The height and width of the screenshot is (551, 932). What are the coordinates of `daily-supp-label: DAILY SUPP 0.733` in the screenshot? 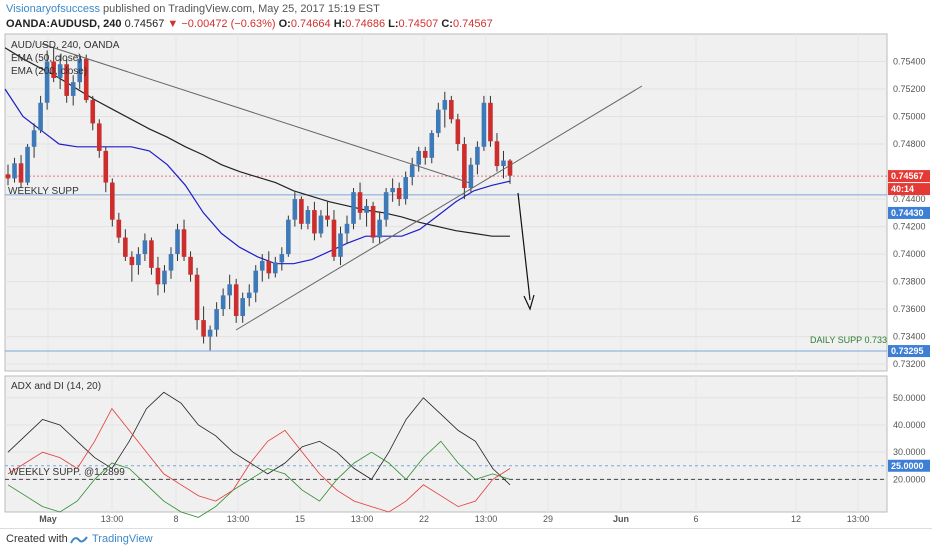 It's located at (848, 340).